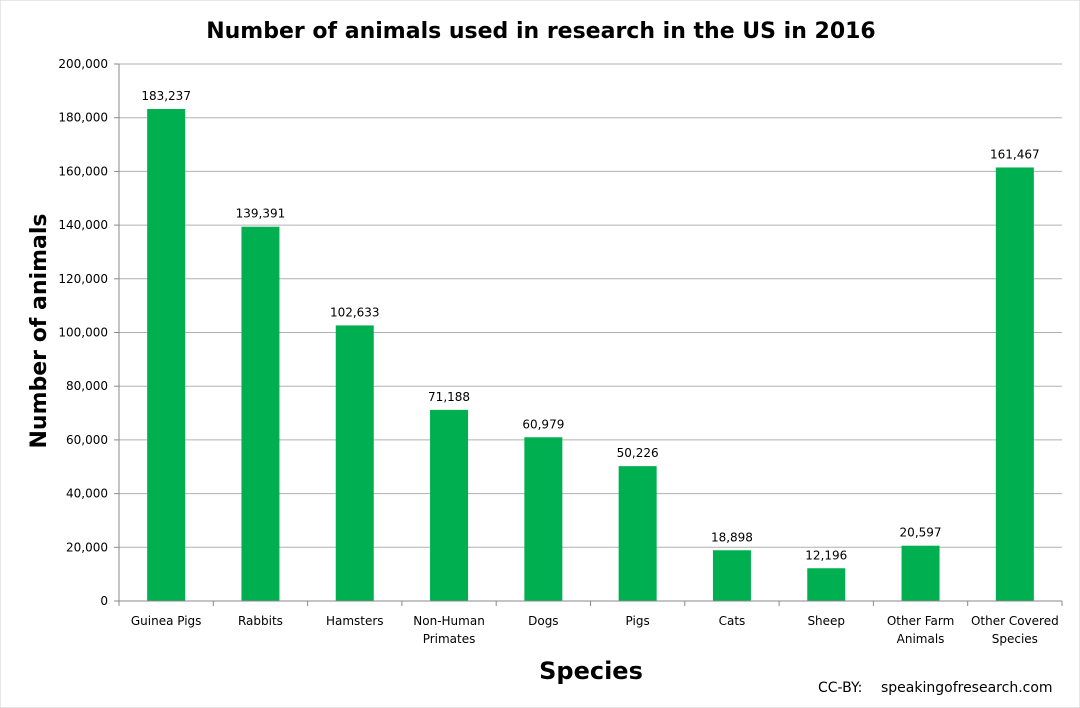 Image resolution: width=1080 pixels, height=708 pixels. I want to click on data-label: 50,226, so click(638, 453).